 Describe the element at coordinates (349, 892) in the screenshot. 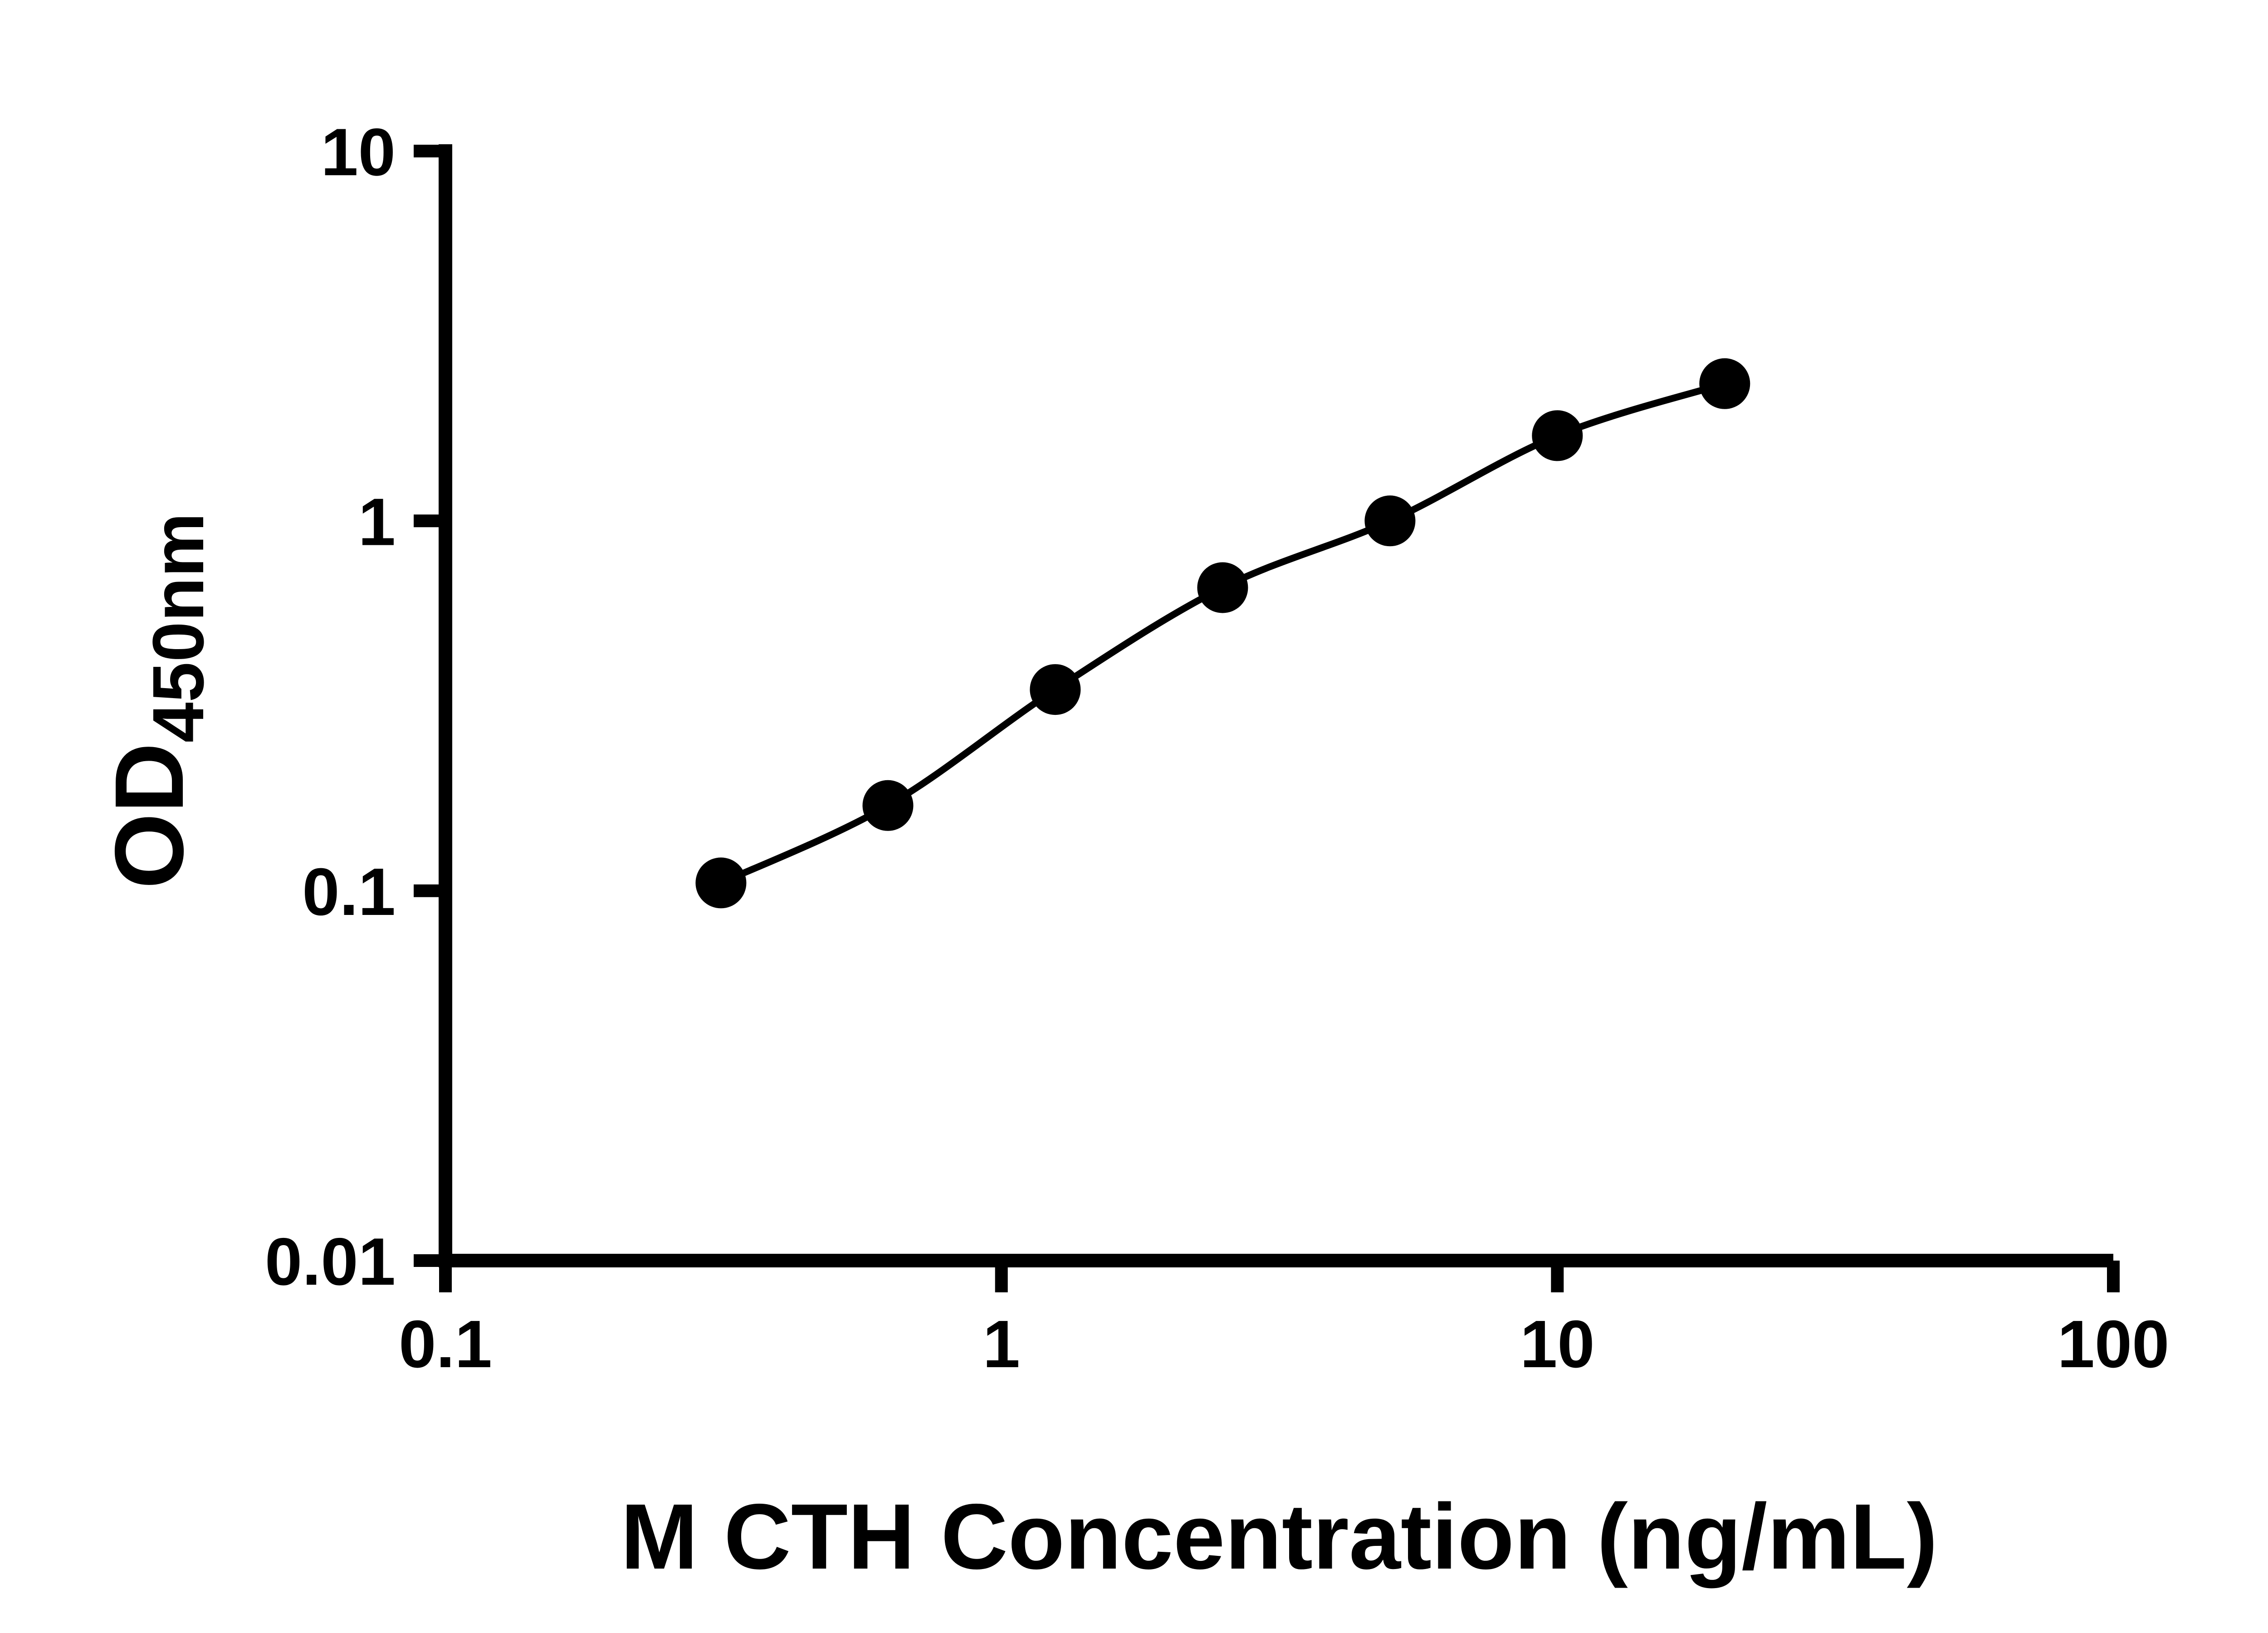

I see `y-tick-label: 0.1` at that location.